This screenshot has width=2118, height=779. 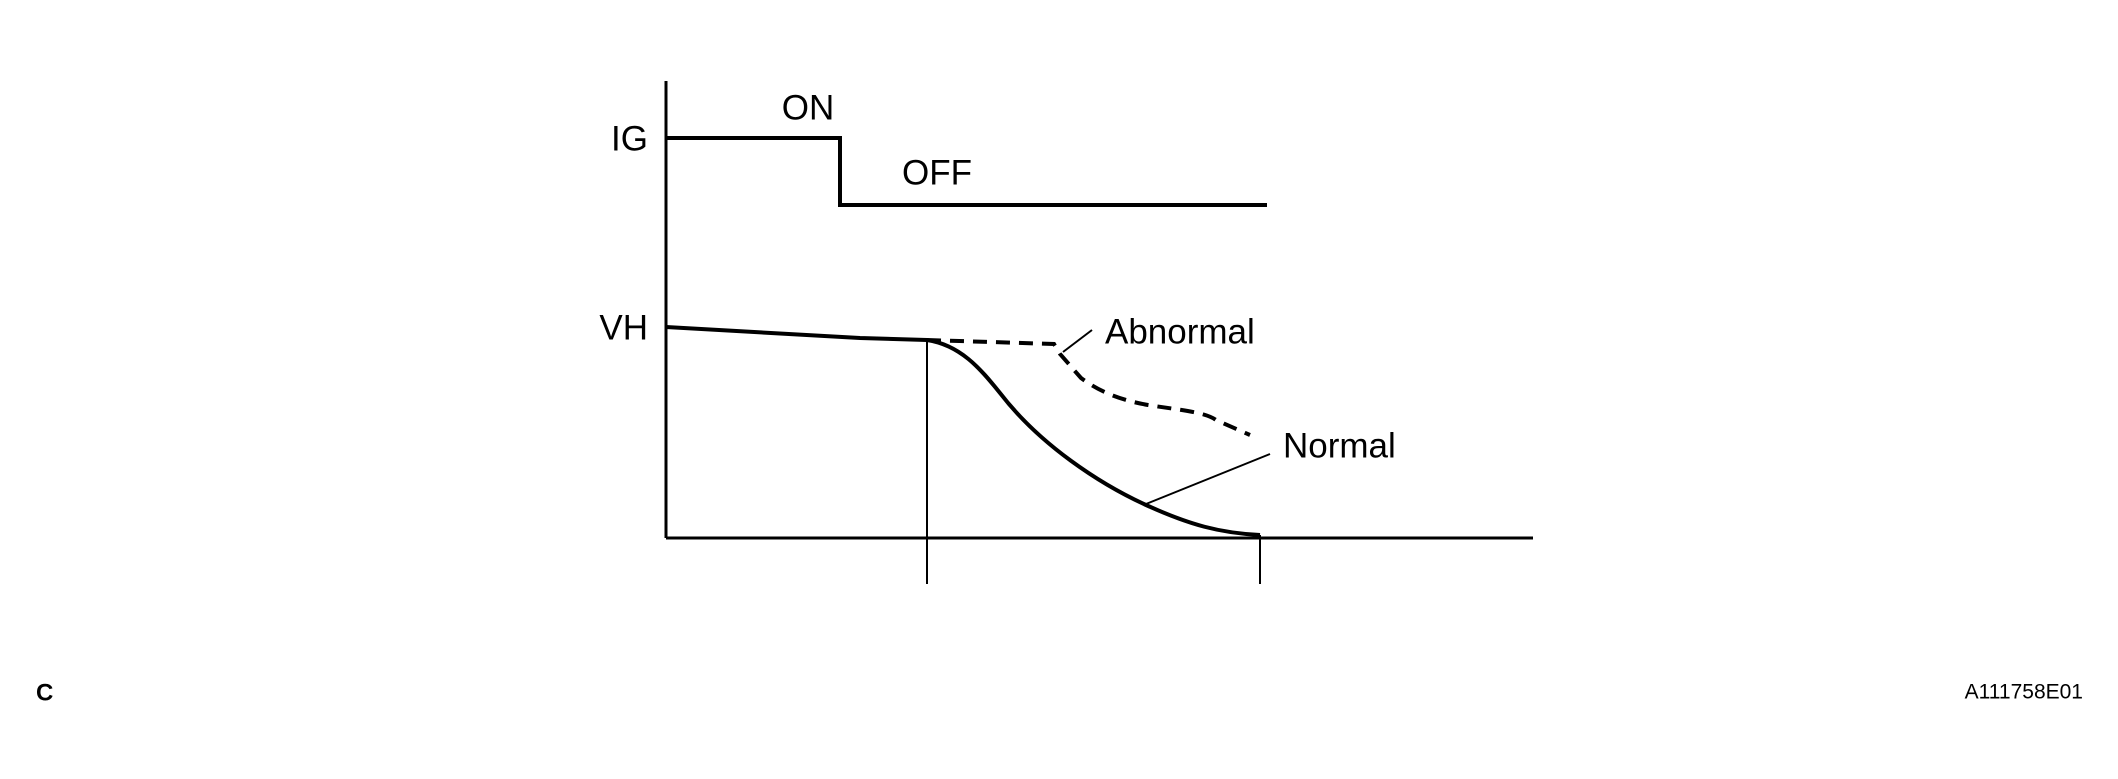 I want to click on figure-letter: C, so click(x=44, y=692).